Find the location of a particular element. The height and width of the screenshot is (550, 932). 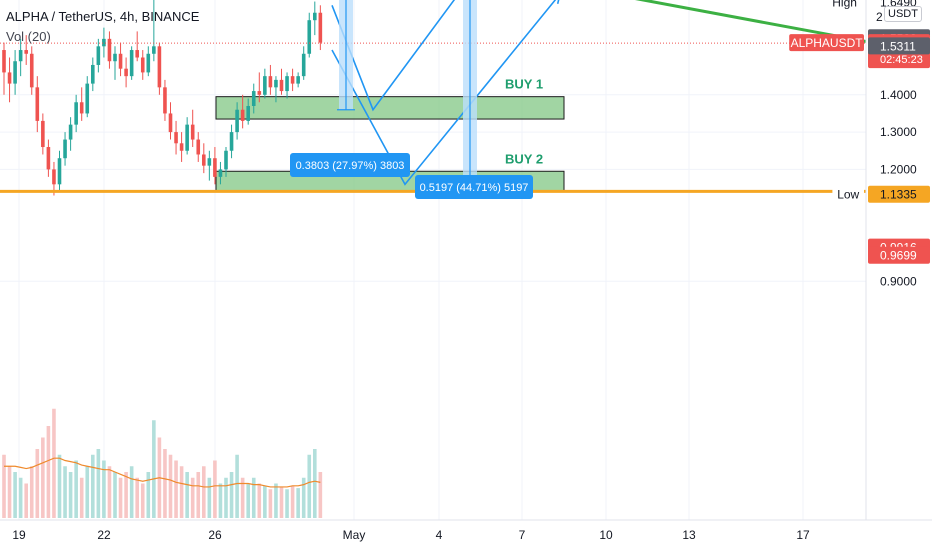

projection-path-2-head is located at coordinates (558, 2).